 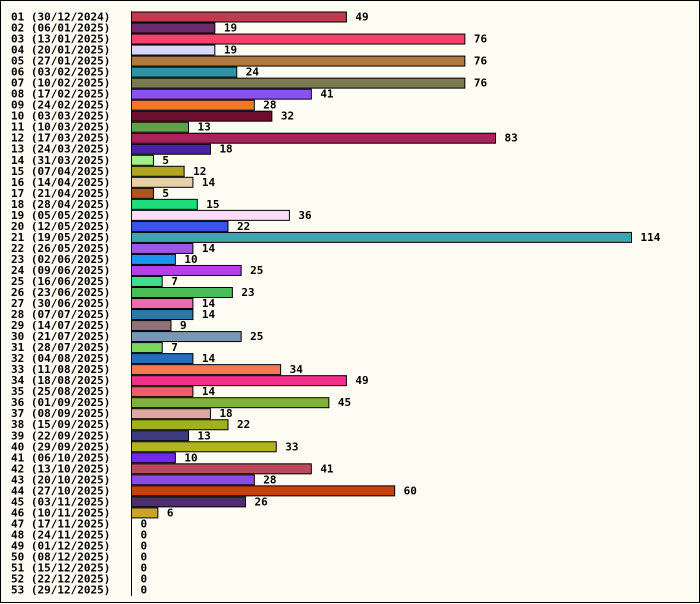 I want to click on category-label: 19 (05/05/2025), so click(x=60, y=215).